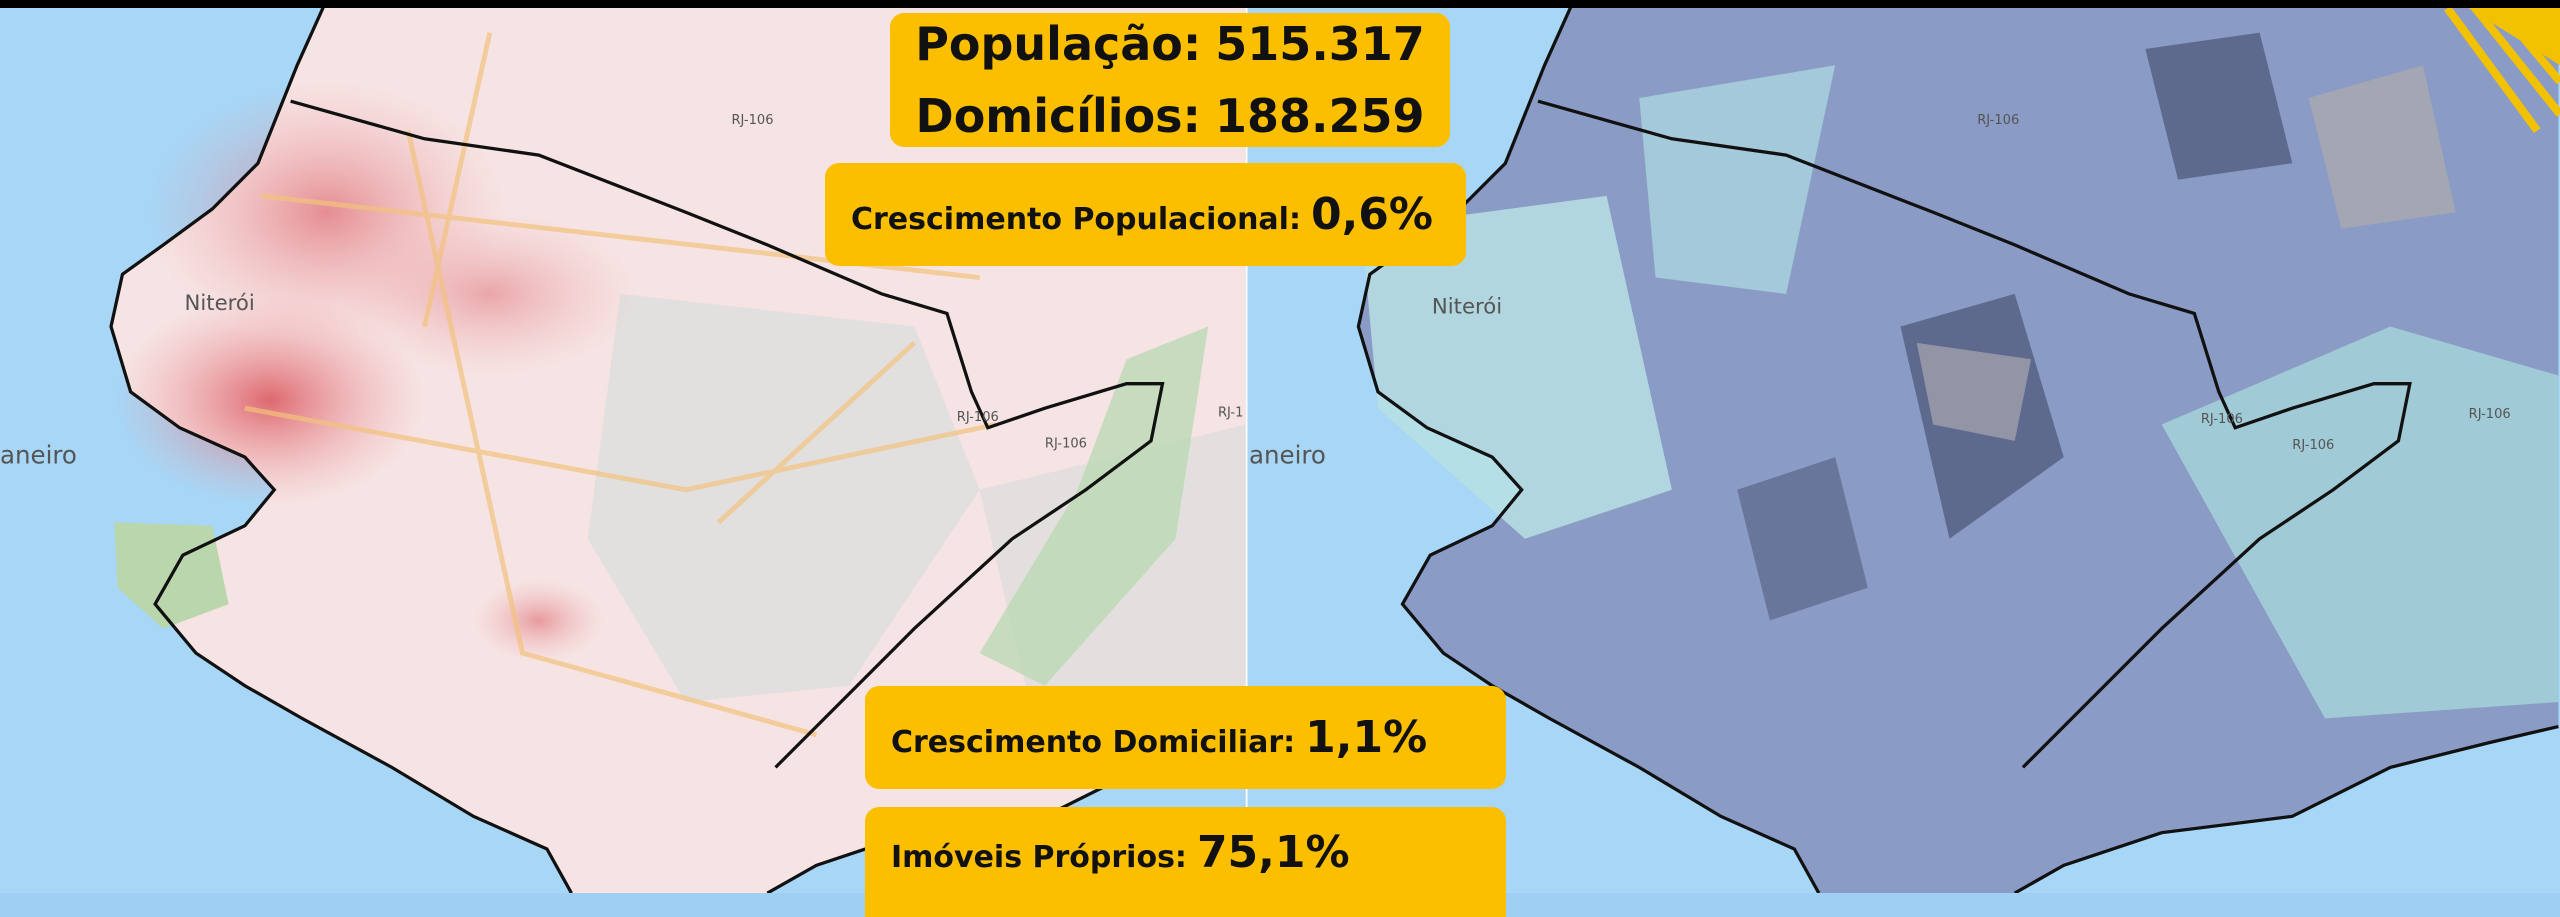 The width and height of the screenshot is (2560, 917). I want to click on stat: Imóveis Próprios: 75,1%, so click(1198, 852).